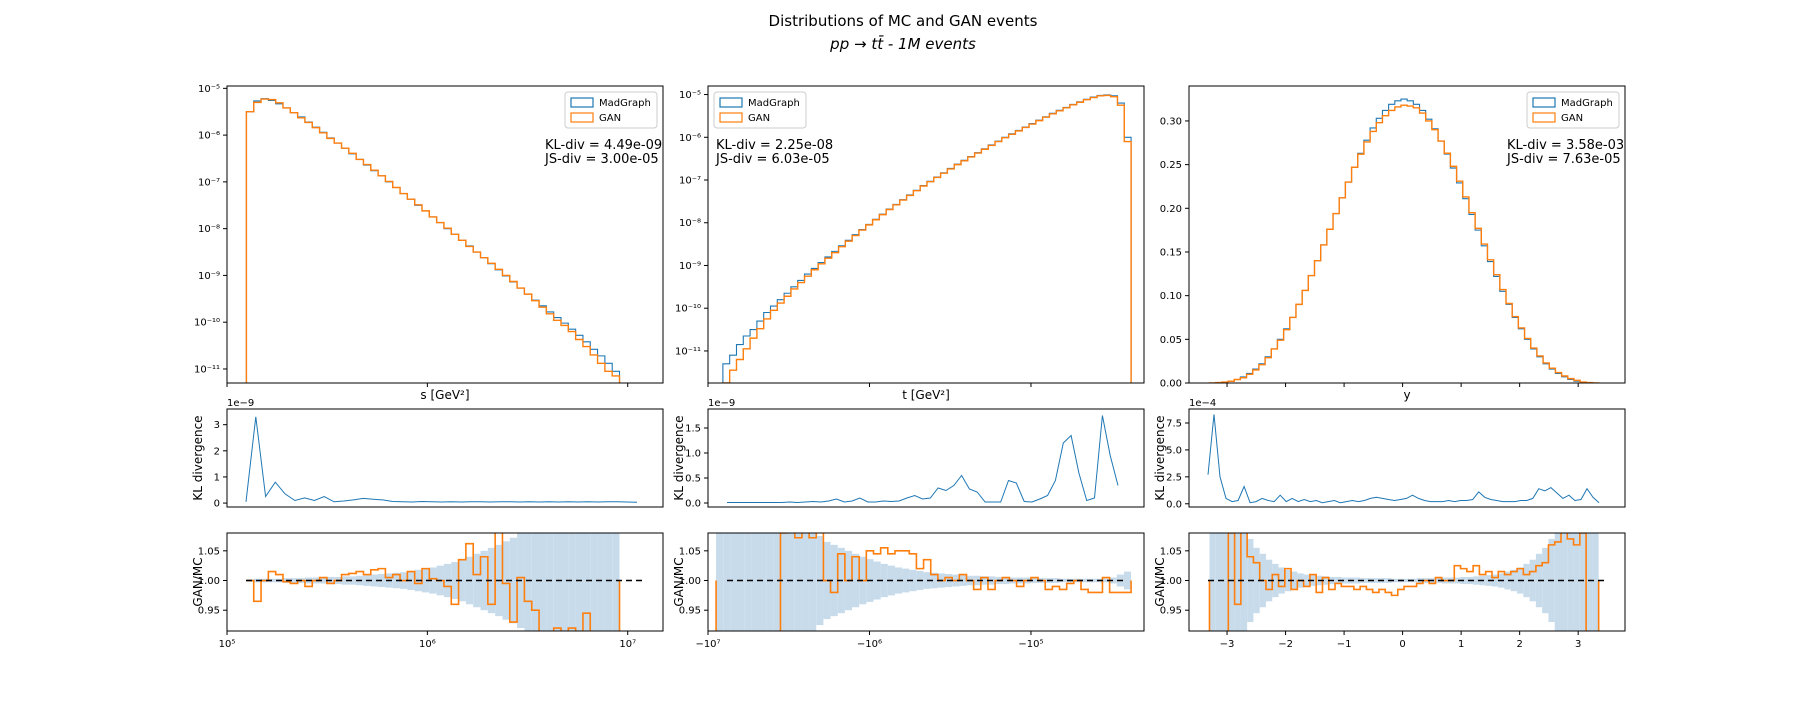  Describe the element at coordinates (1285, 644) in the screenshot. I see `ratio-xtick-label: −2` at that location.